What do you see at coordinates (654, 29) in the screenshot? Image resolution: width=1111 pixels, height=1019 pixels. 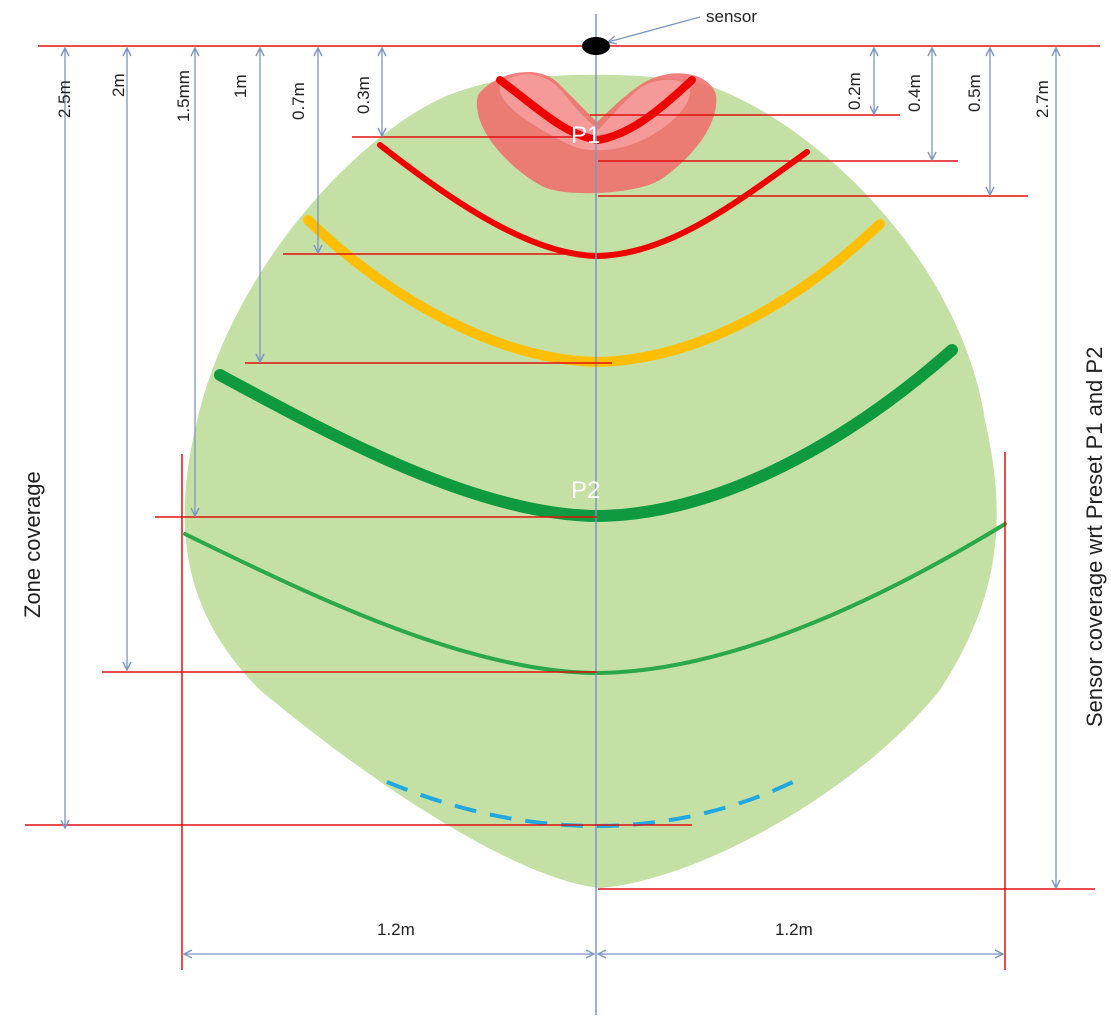 I see `sensor-pointer` at bounding box center [654, 29].